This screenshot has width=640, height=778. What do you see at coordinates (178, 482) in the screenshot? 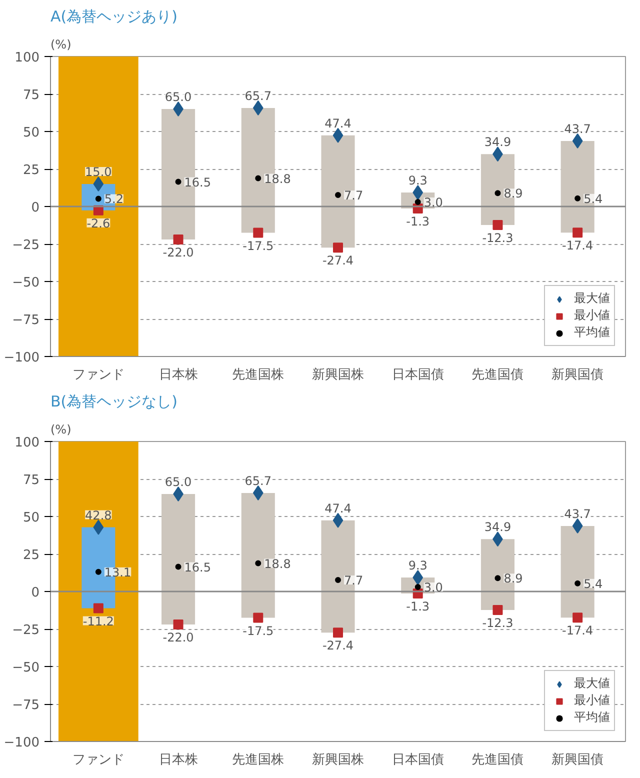
I see `data-label: 65.0` at bounding box center [178, 482].